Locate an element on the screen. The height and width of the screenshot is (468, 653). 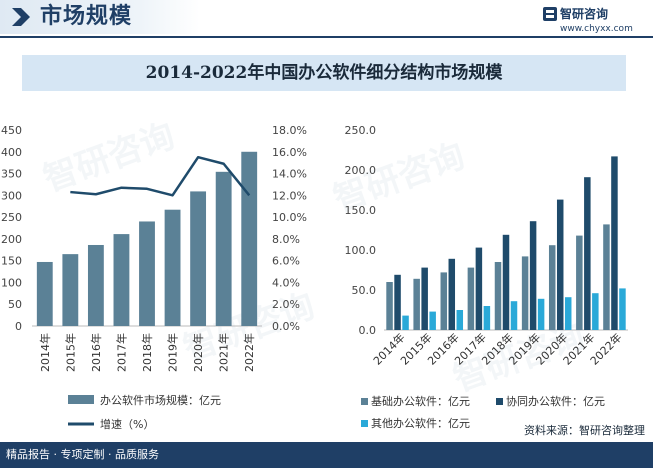
chevron-right-icon is located at coordinates (21, 17).